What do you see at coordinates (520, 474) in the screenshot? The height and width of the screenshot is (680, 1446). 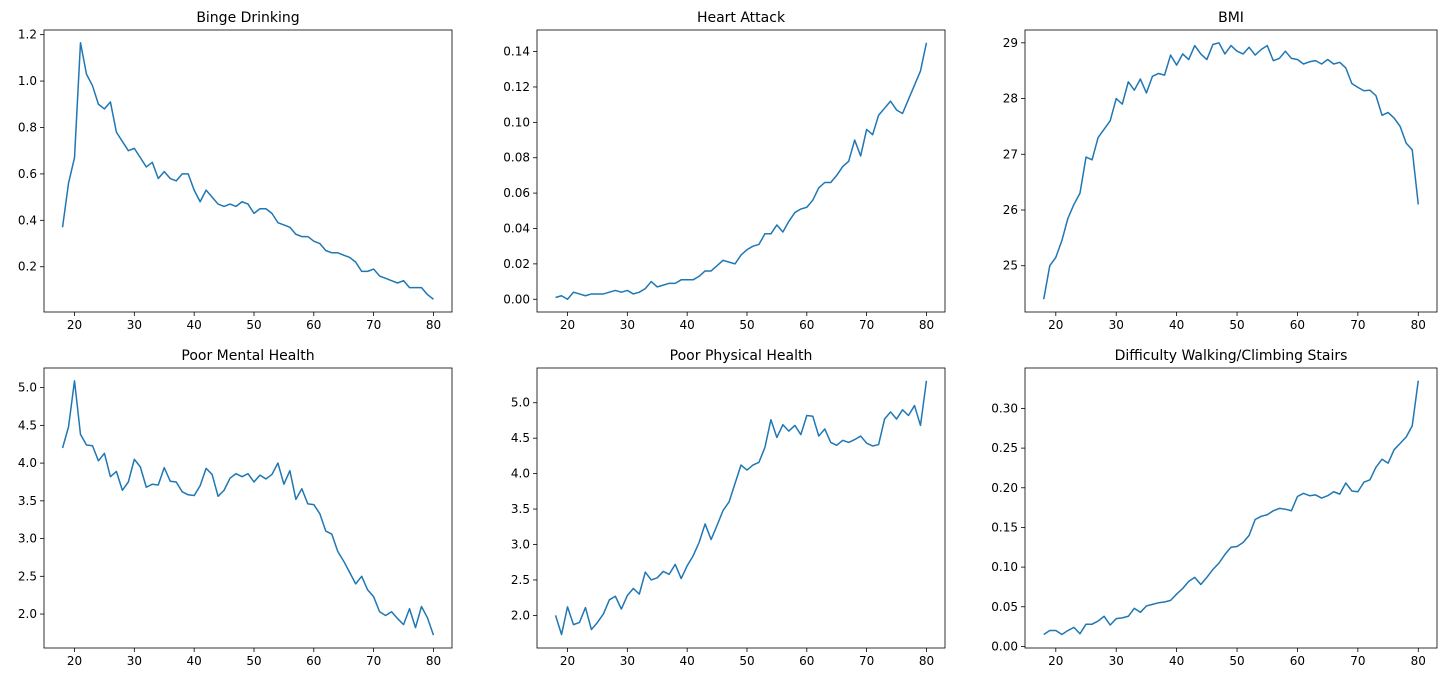 I see `y-tick-label: 4.0` at bounding box center [520, 474].